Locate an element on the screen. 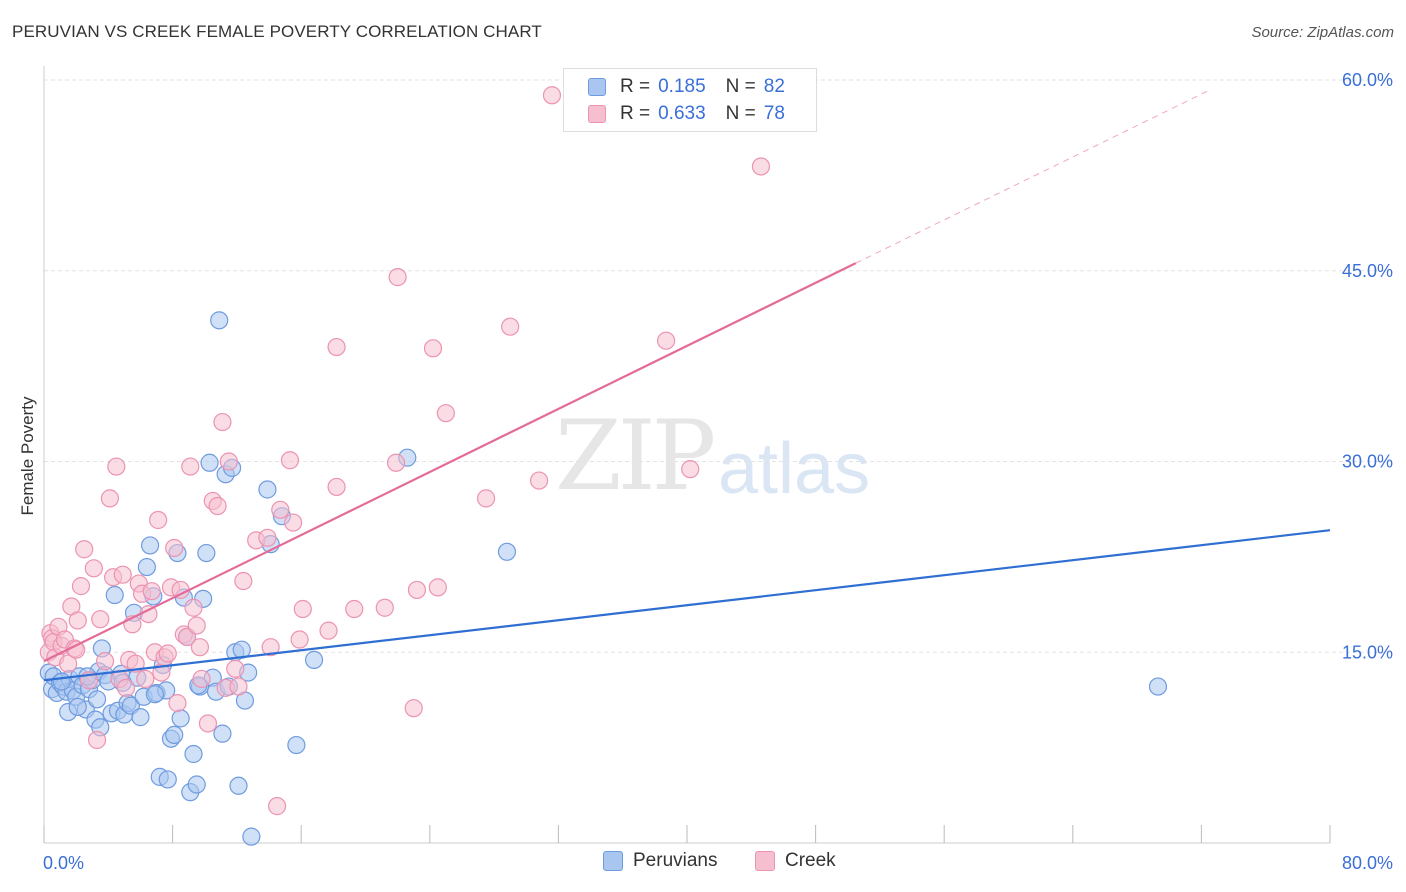 This screenshot has width=1406, height=892. creek-trend-extension is located at coordinates (1032, 176).